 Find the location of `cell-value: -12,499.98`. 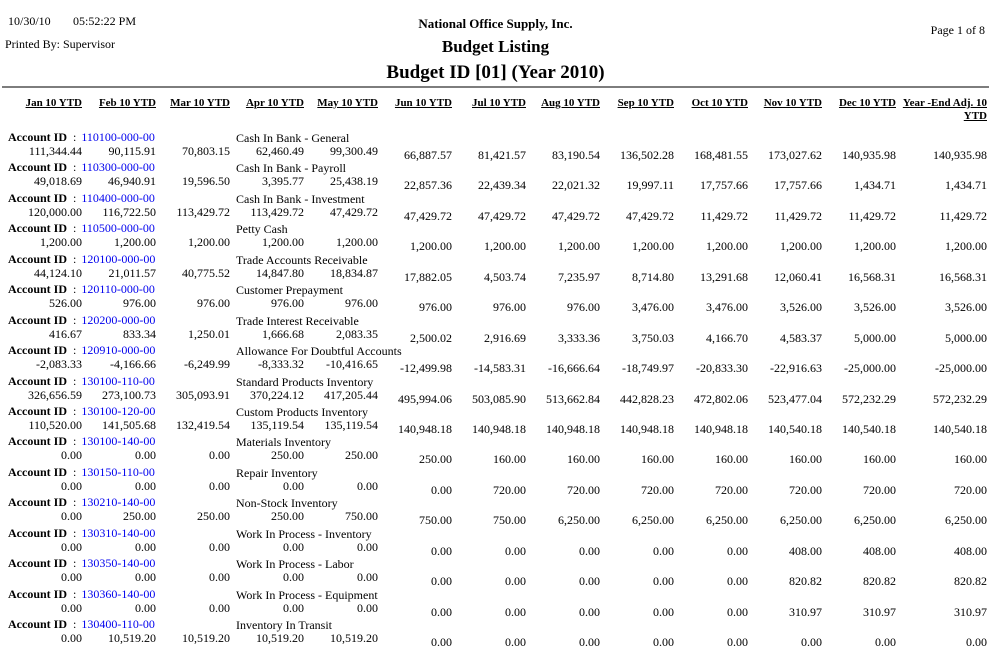

cell-value: -12,499.98 is located at coordinates (426, 368).